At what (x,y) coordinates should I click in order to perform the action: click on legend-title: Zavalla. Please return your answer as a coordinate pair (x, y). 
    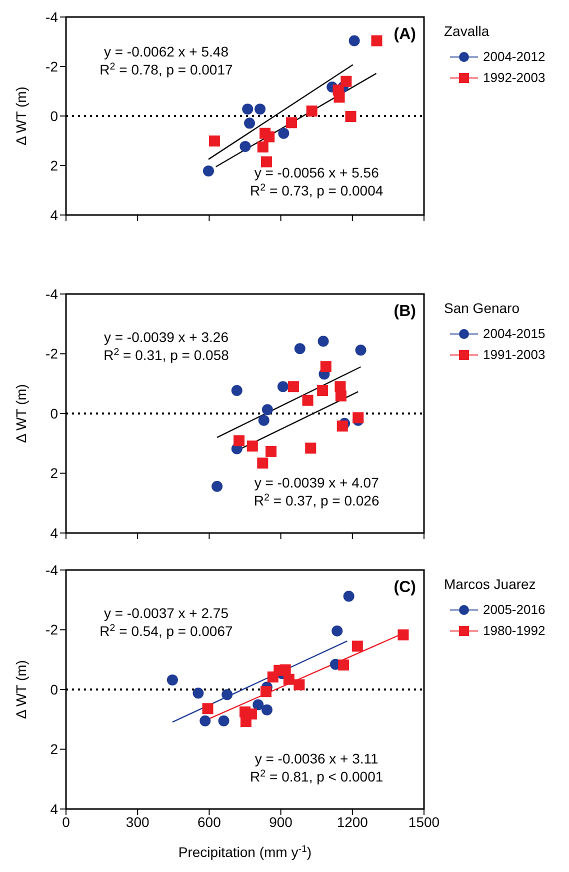
    Looking at the image, I should click on (467, 31).